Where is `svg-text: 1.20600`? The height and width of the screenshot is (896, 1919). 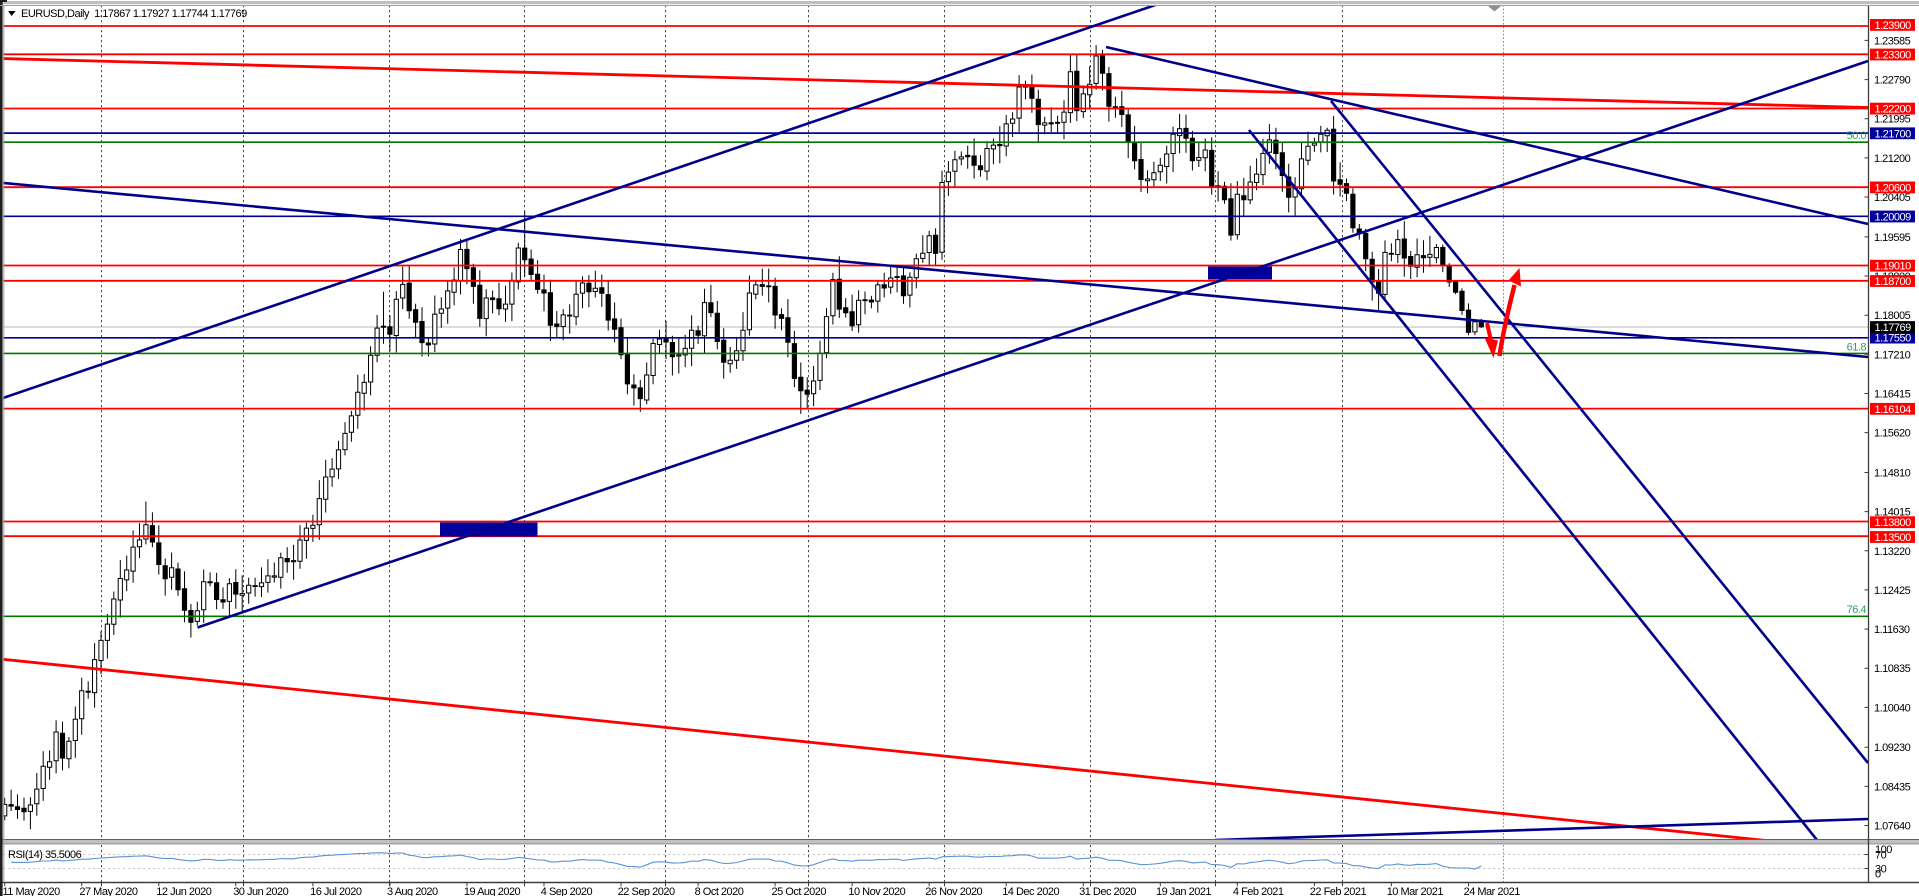
svg-text: 1.20600 is located at coordinates (1893, 188).